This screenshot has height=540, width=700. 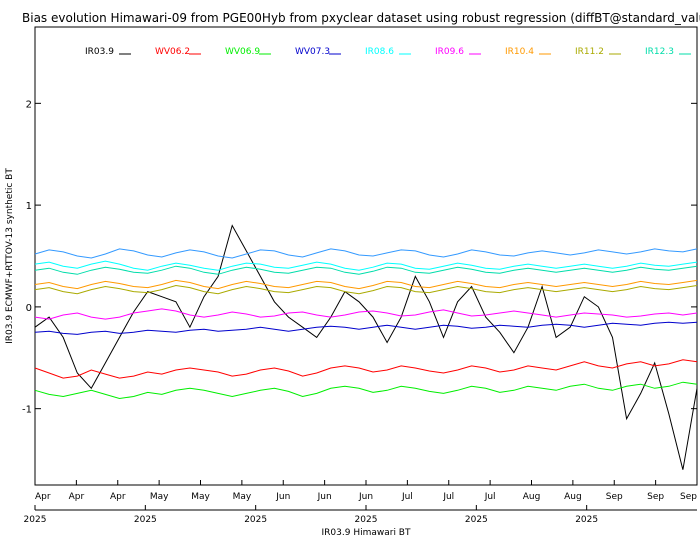 I want to click on y-tick-label: -1, so click(x=27, y=410).